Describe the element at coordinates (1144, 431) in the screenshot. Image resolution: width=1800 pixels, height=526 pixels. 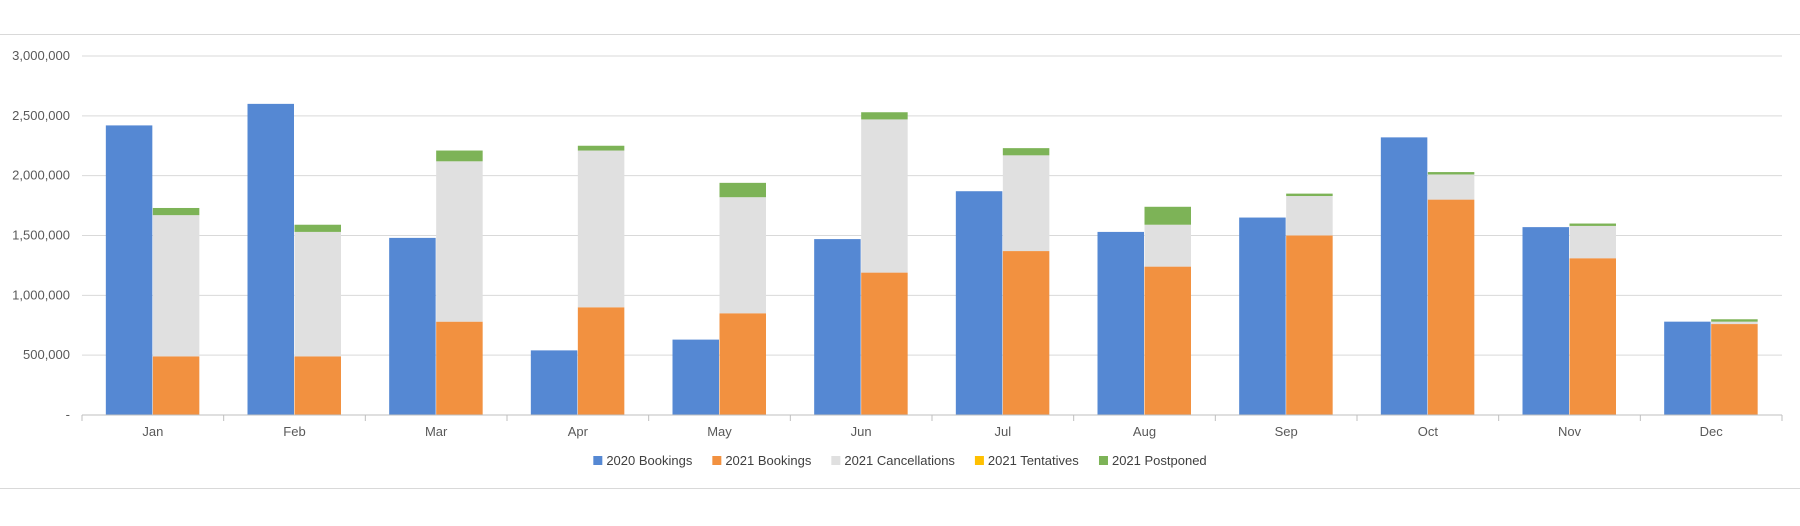
I see `x-tick-label: Aug` at that location.